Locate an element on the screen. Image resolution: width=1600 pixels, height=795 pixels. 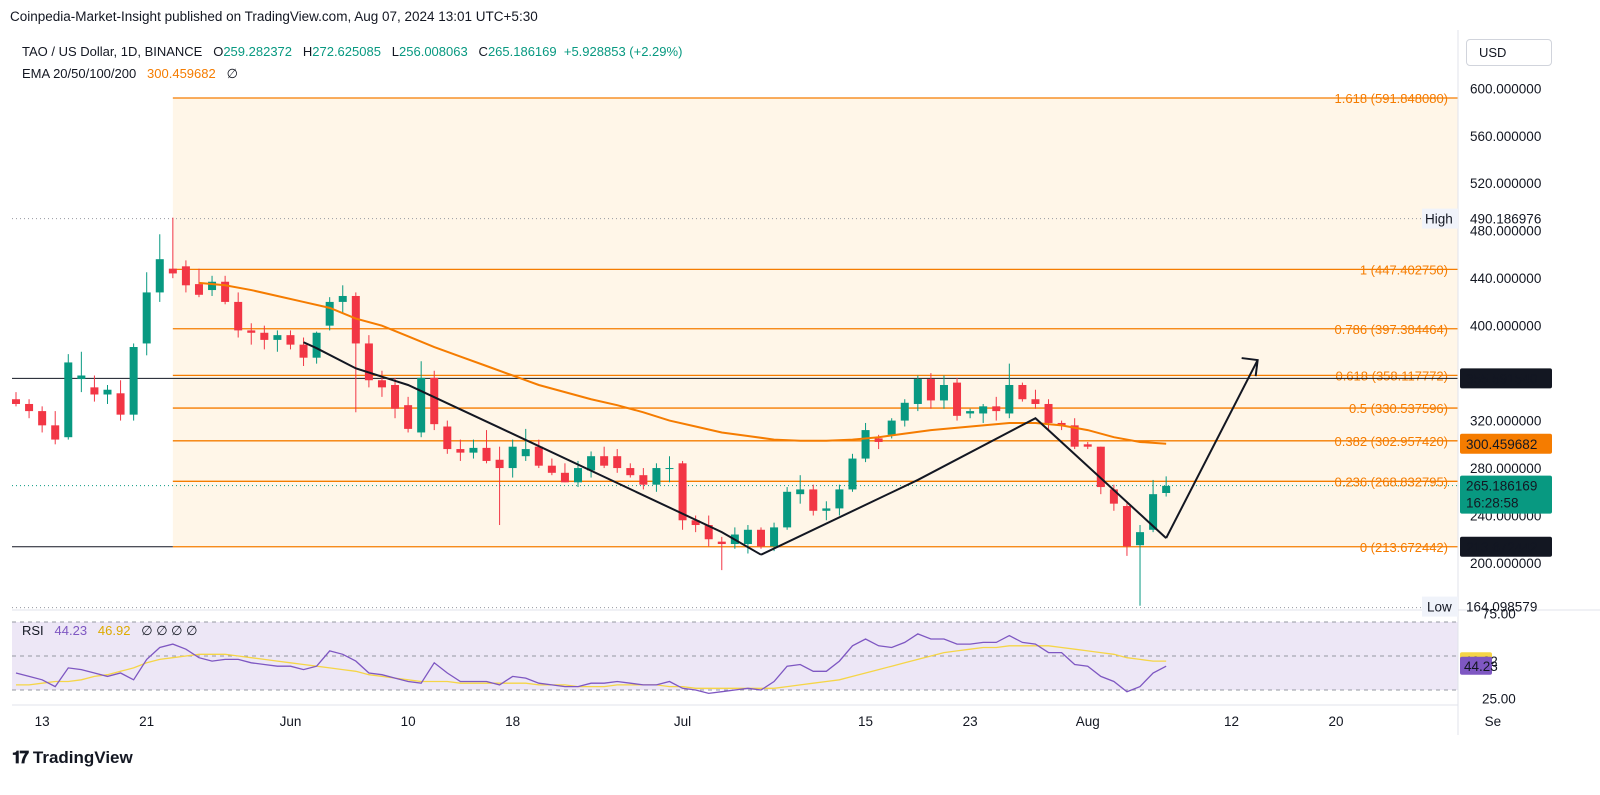
high-tag-label: High is located at coordinates (1439, 219).